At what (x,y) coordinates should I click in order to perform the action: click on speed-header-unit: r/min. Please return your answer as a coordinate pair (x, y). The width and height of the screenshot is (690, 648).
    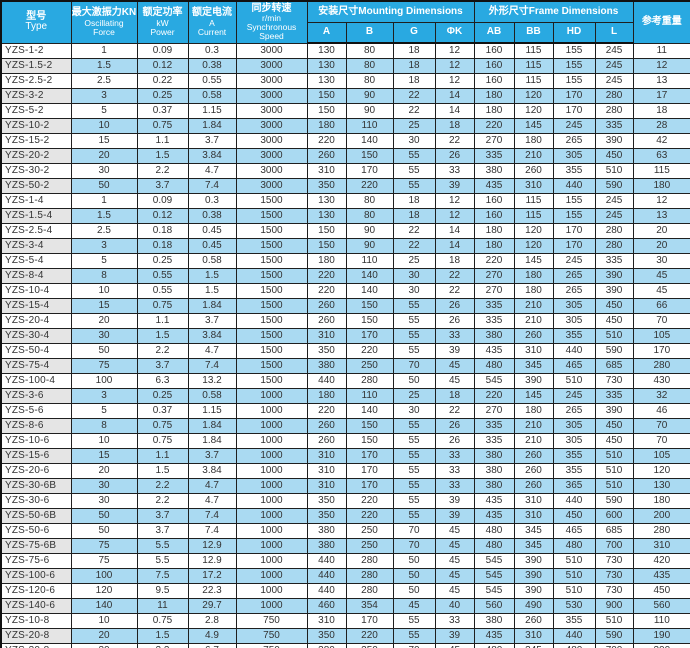
    Looking at the image, I should click on (271, 18).